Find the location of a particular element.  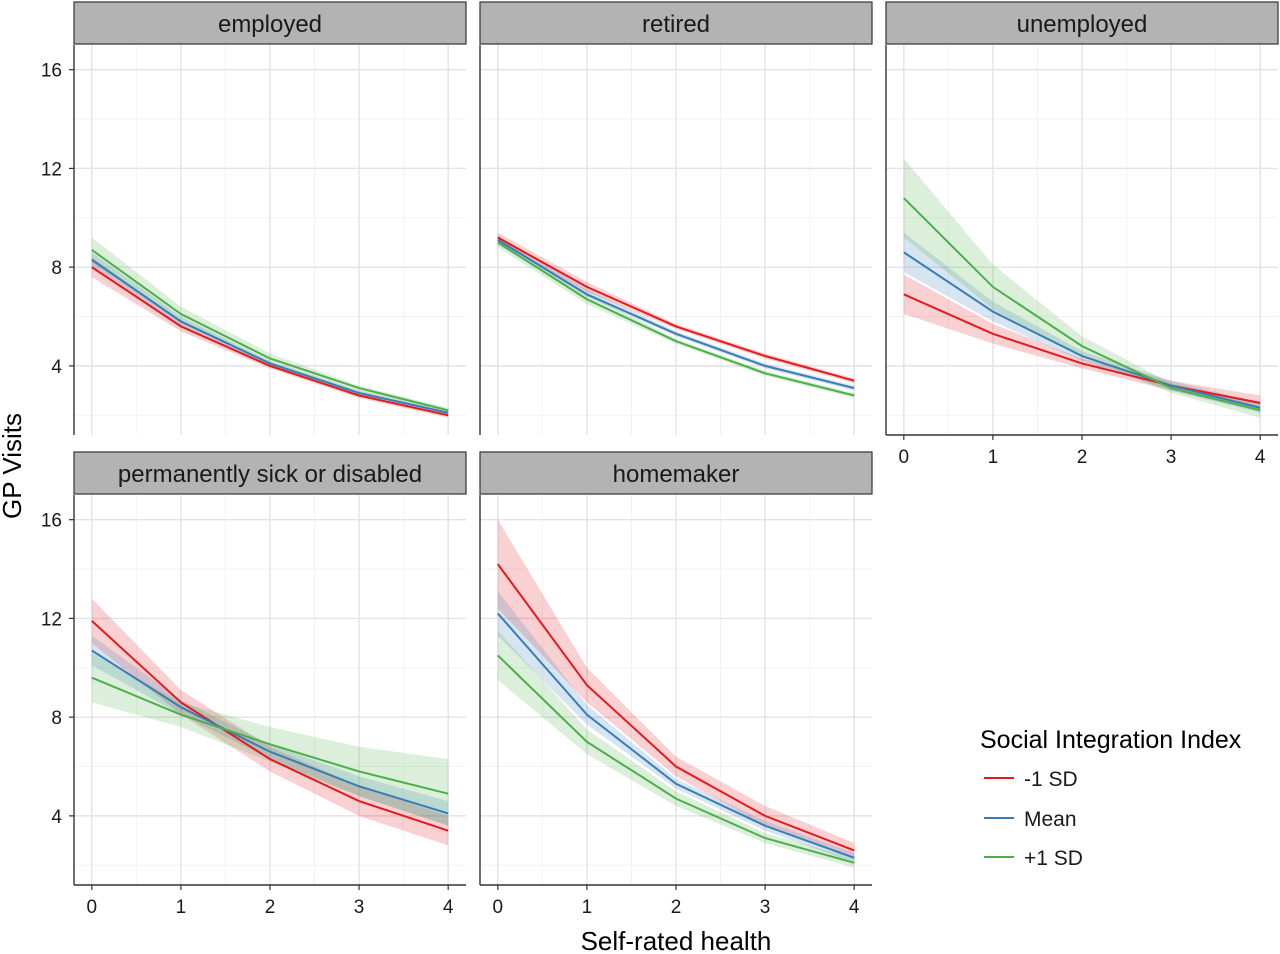

strip-label-employed: employed is located at coordinates (270, 24).